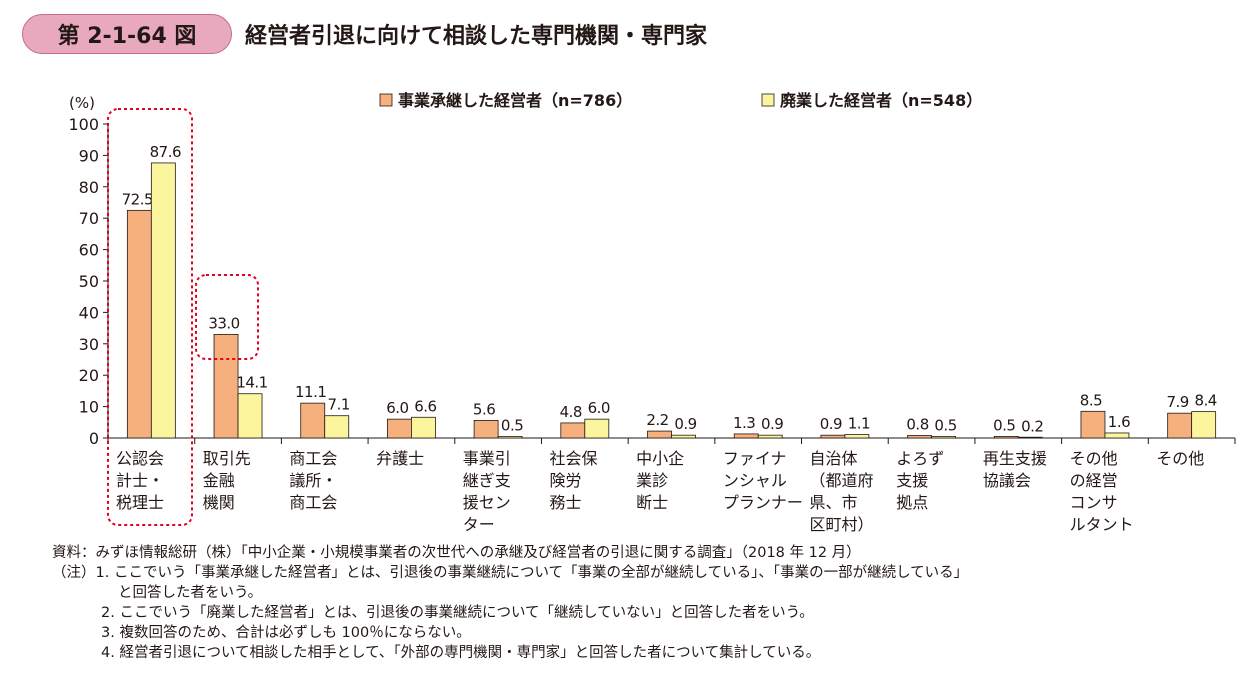 The width and height of the screenshot is (1250, 698). What do you see at coordinates (768, 100) in the screenshot?
I see `legend-swatch` at bounding box center [768, 100].